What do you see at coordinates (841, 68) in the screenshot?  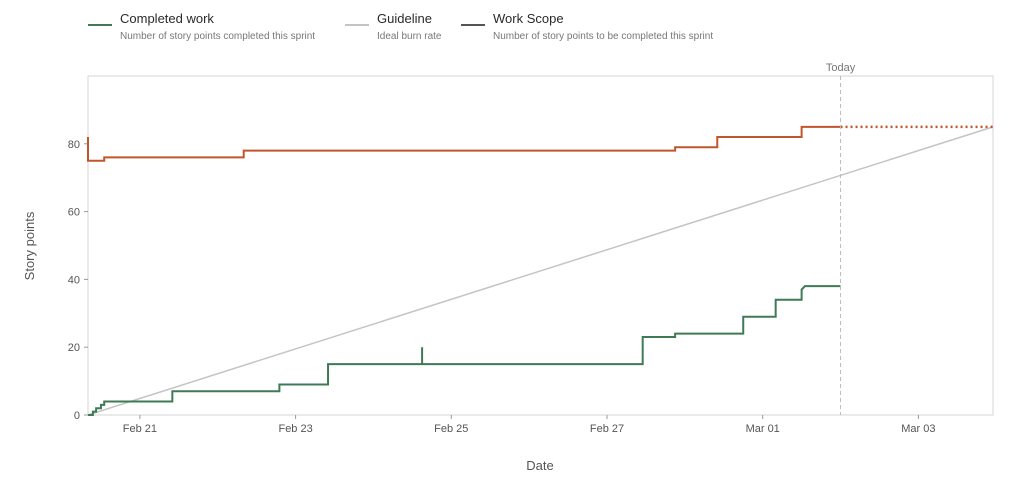 I see `today-label: Today` at bounding box center [841, 68].